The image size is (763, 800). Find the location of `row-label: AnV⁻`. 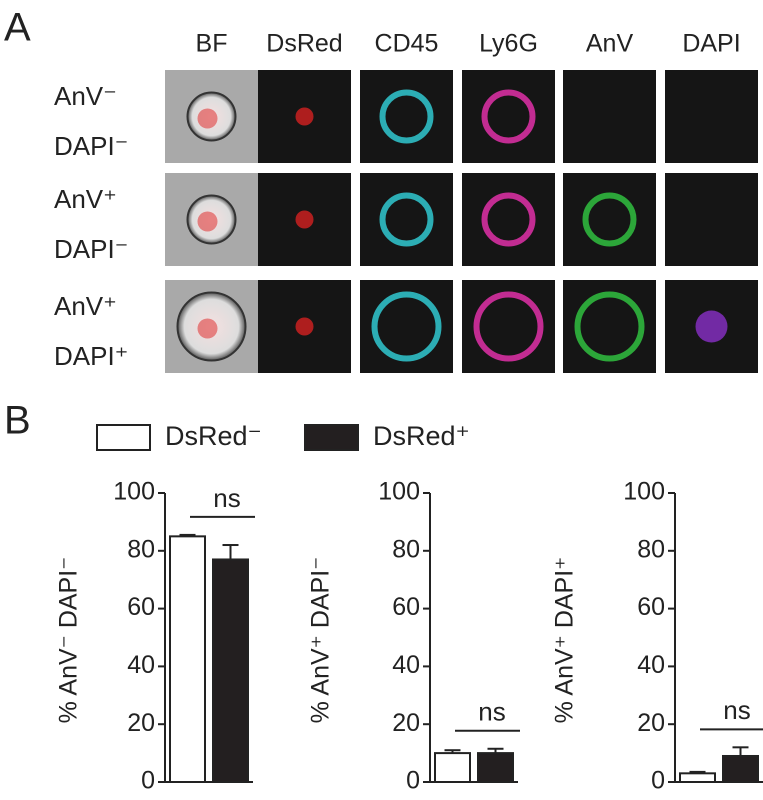

row-label: AnV⁻ is located at coordinates (85, 96).